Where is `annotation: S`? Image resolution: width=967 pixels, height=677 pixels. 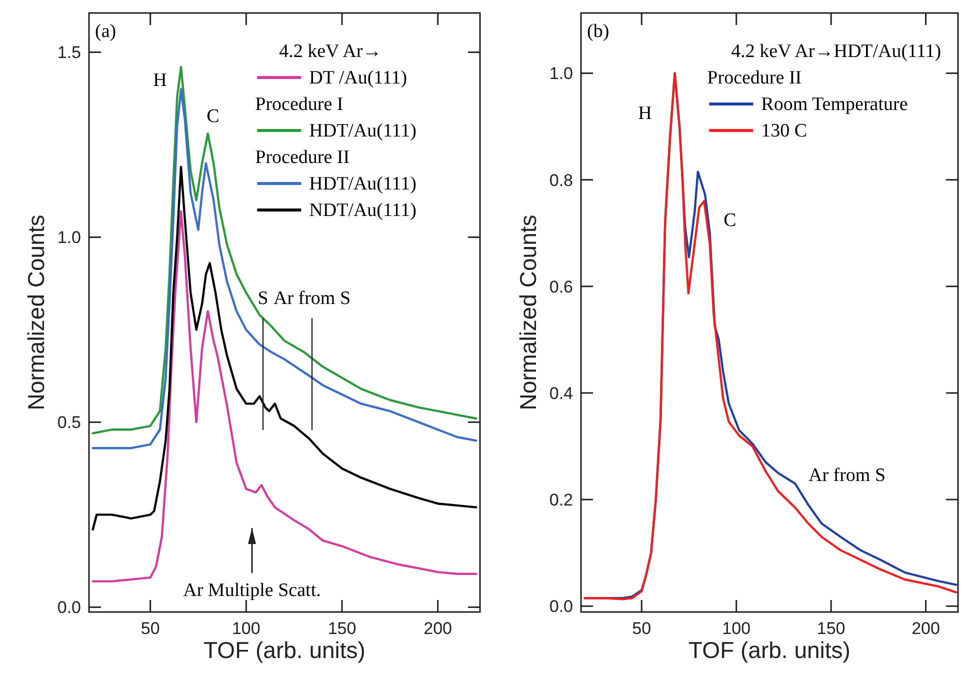
annotation: S is located at coordinates (263, 298).